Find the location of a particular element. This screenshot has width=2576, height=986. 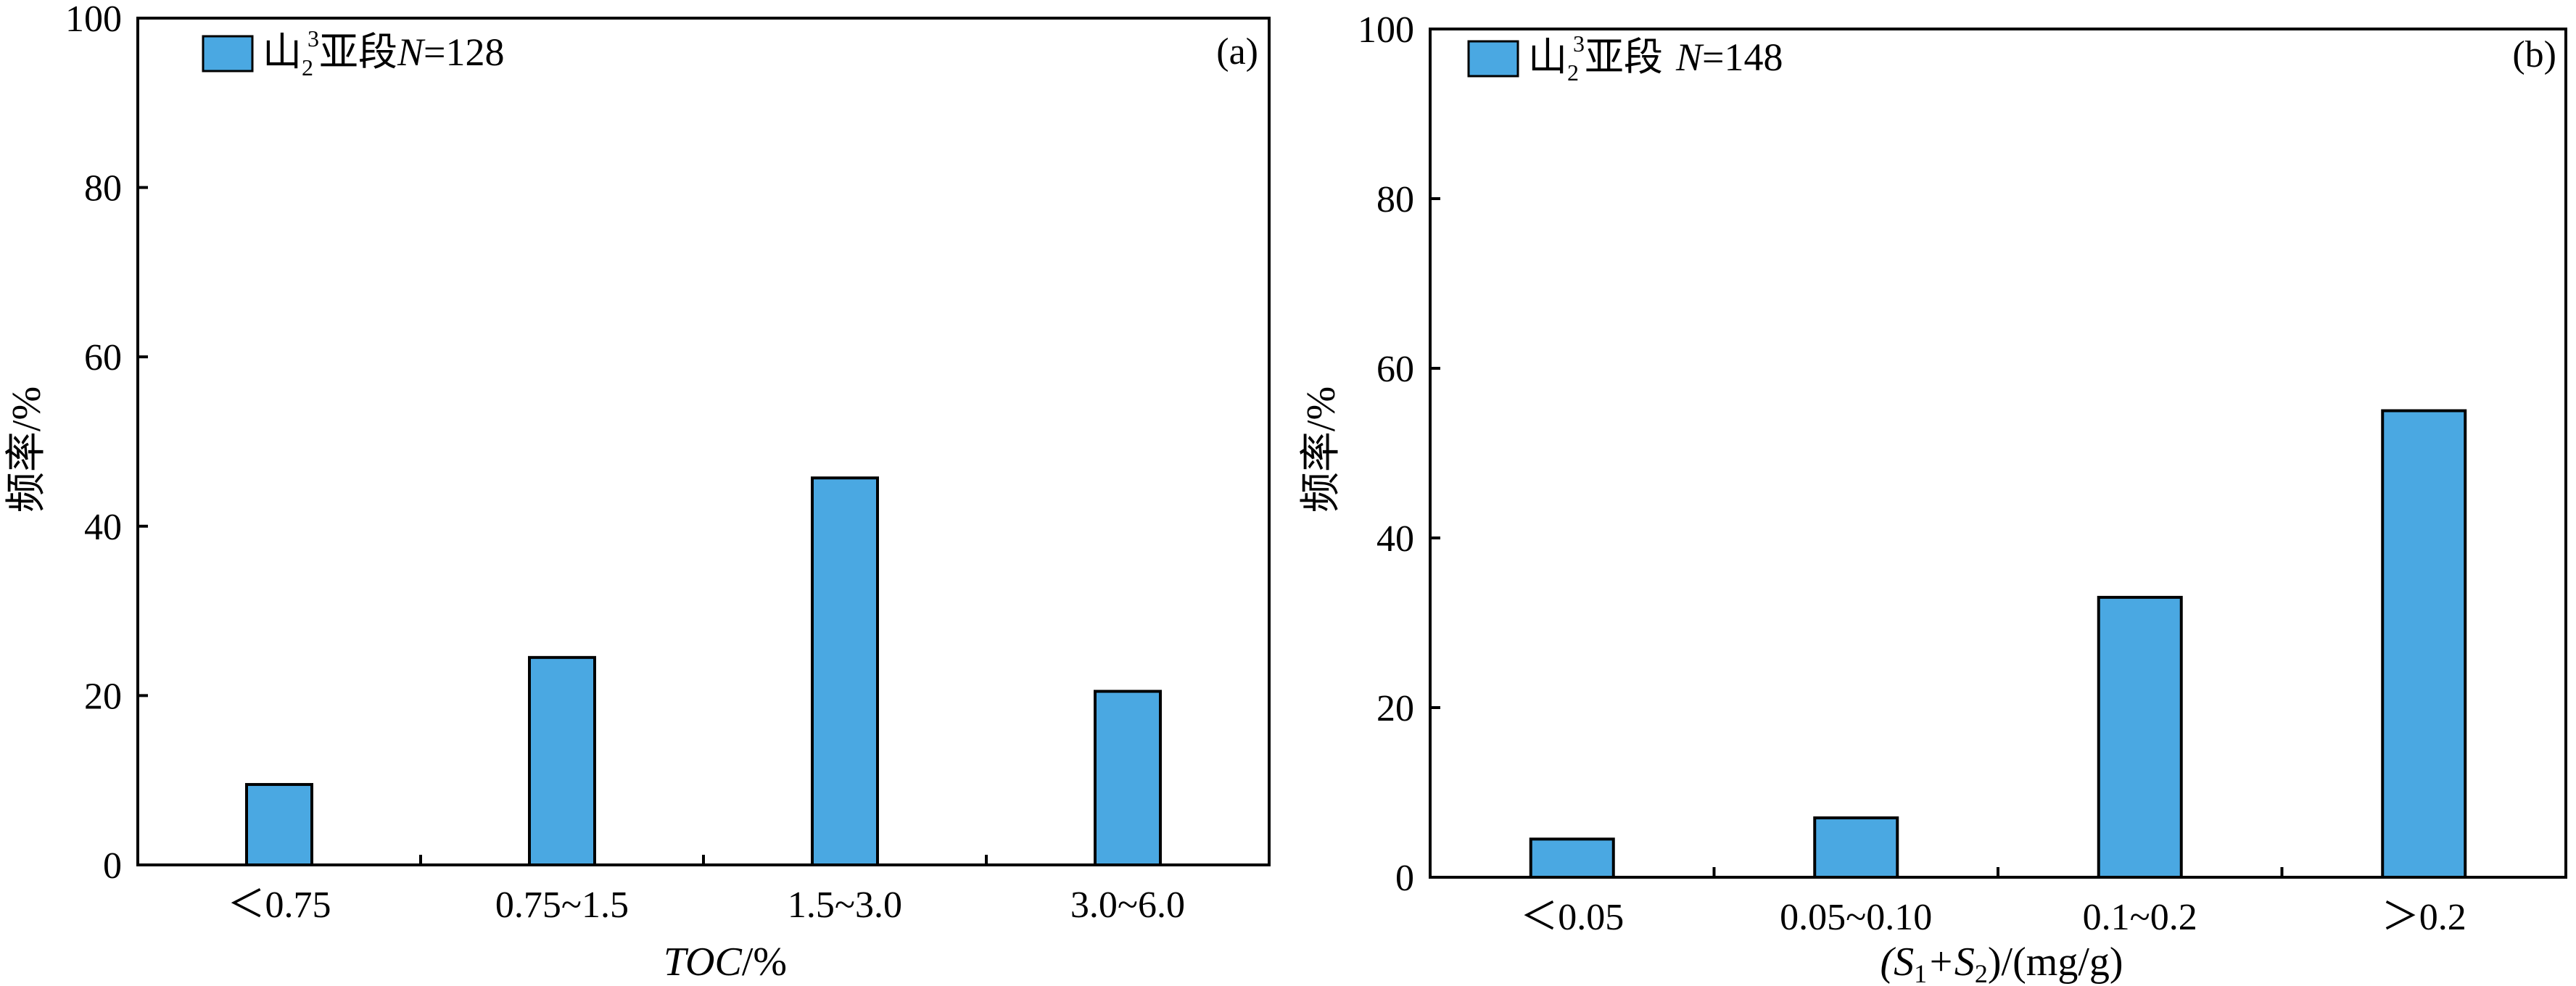

x-tick-label: ＜0.75 is located at coordinates (279, 905).